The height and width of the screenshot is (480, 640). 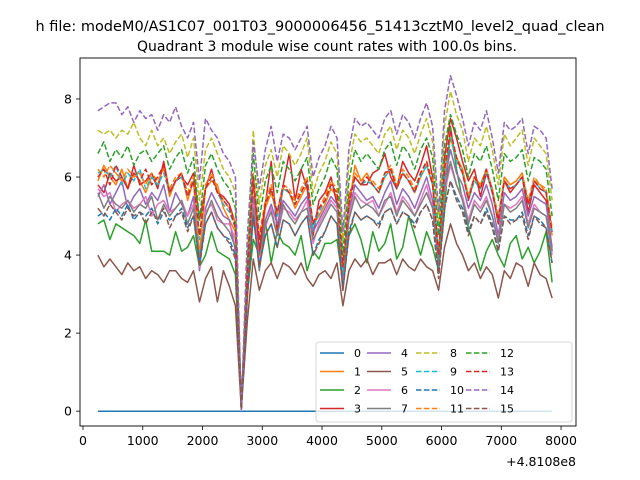 What do you see at coordinates (68, 411) in the screenshot?
I see `y-tick-label: 0` at bounding box center [68, 411].